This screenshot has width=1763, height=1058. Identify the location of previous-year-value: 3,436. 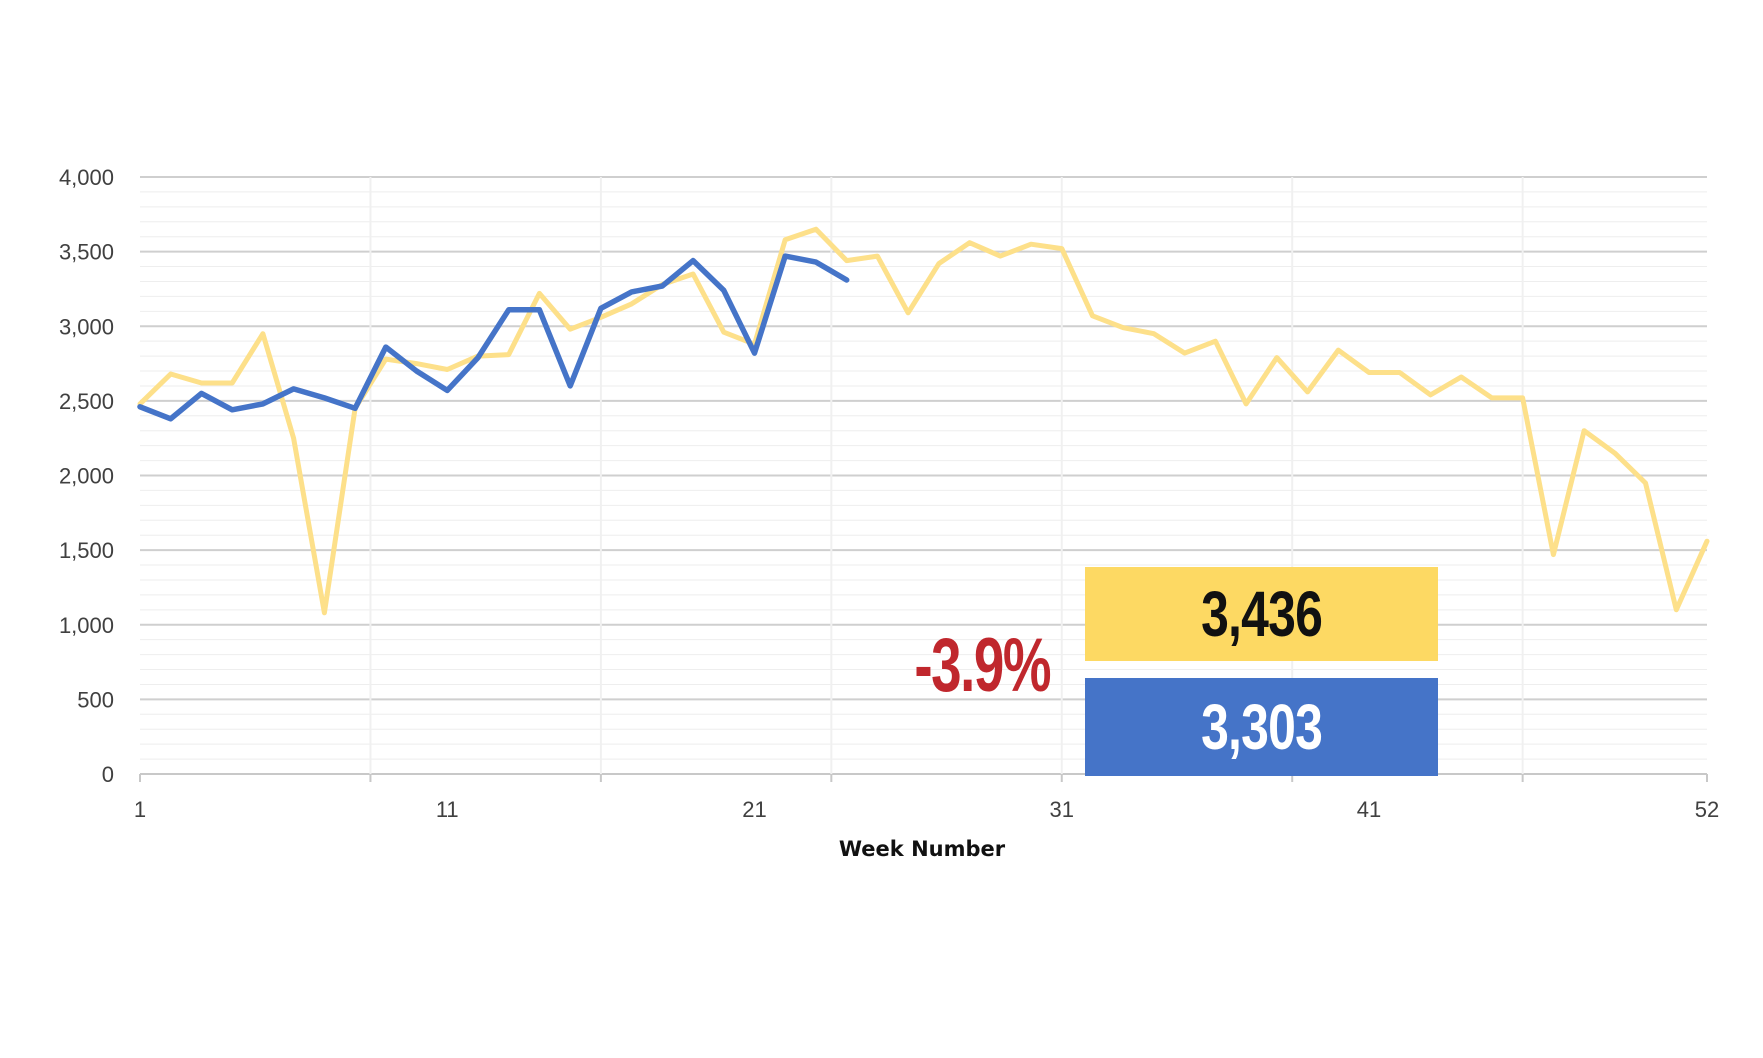
(1261, 614).